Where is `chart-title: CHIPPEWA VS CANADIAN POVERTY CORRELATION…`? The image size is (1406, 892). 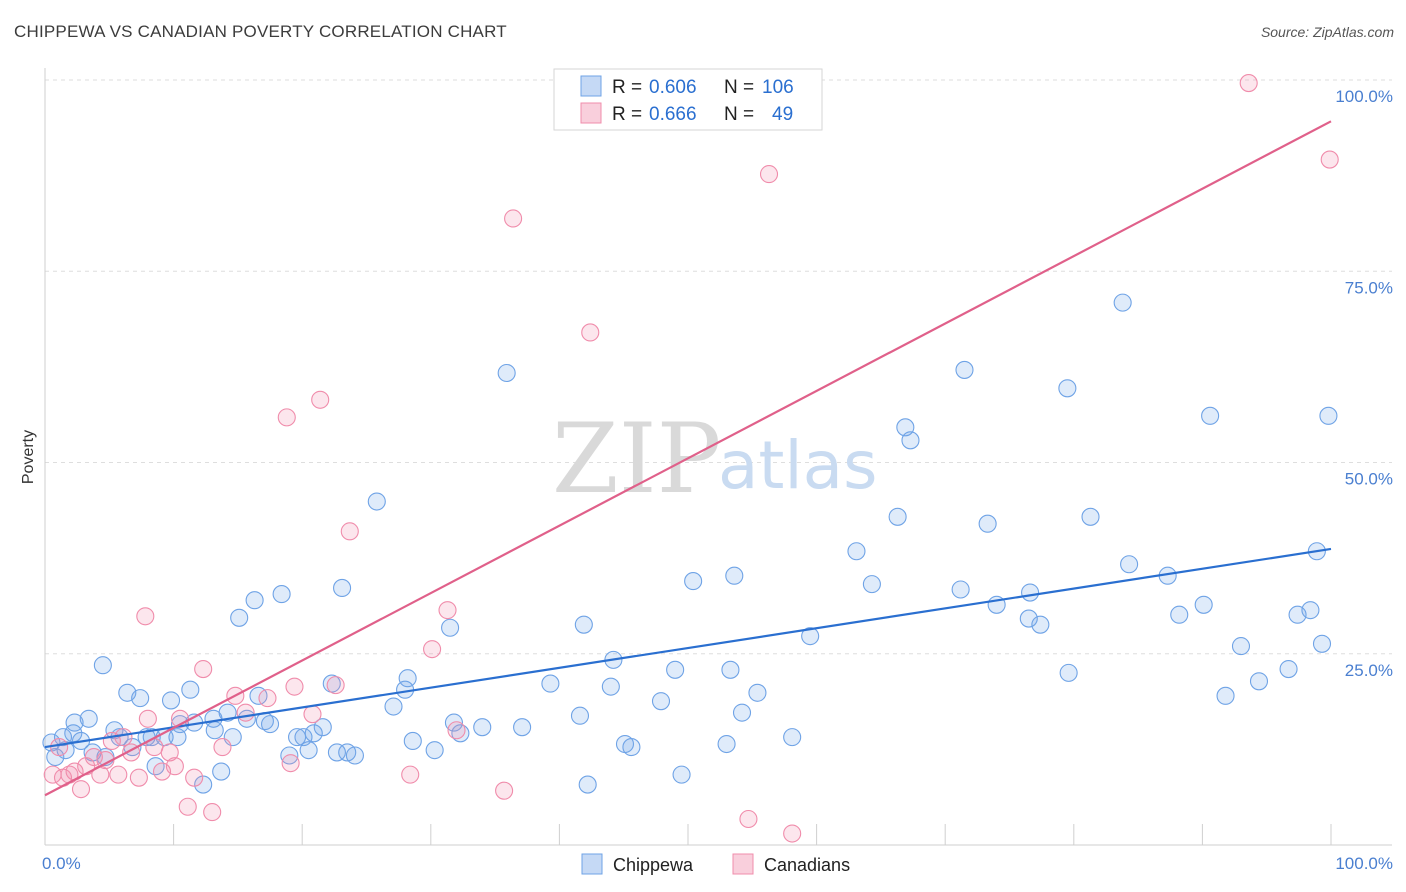
chart-title: CHIPPEWA VS CANADIAN POVERTY CORRELATION… is located at coordinates (260, 31).